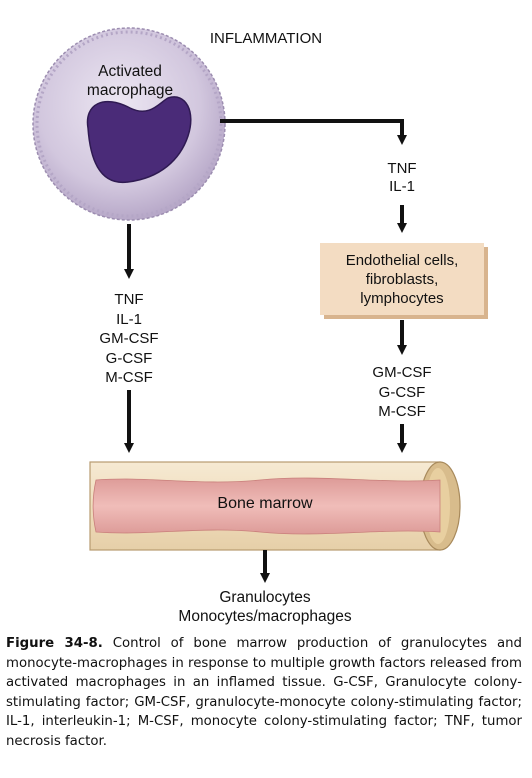 This screenshot has width=532, height=778. I want to click on factor-gmcsf-left: GM-CSF, so click(129, 338).